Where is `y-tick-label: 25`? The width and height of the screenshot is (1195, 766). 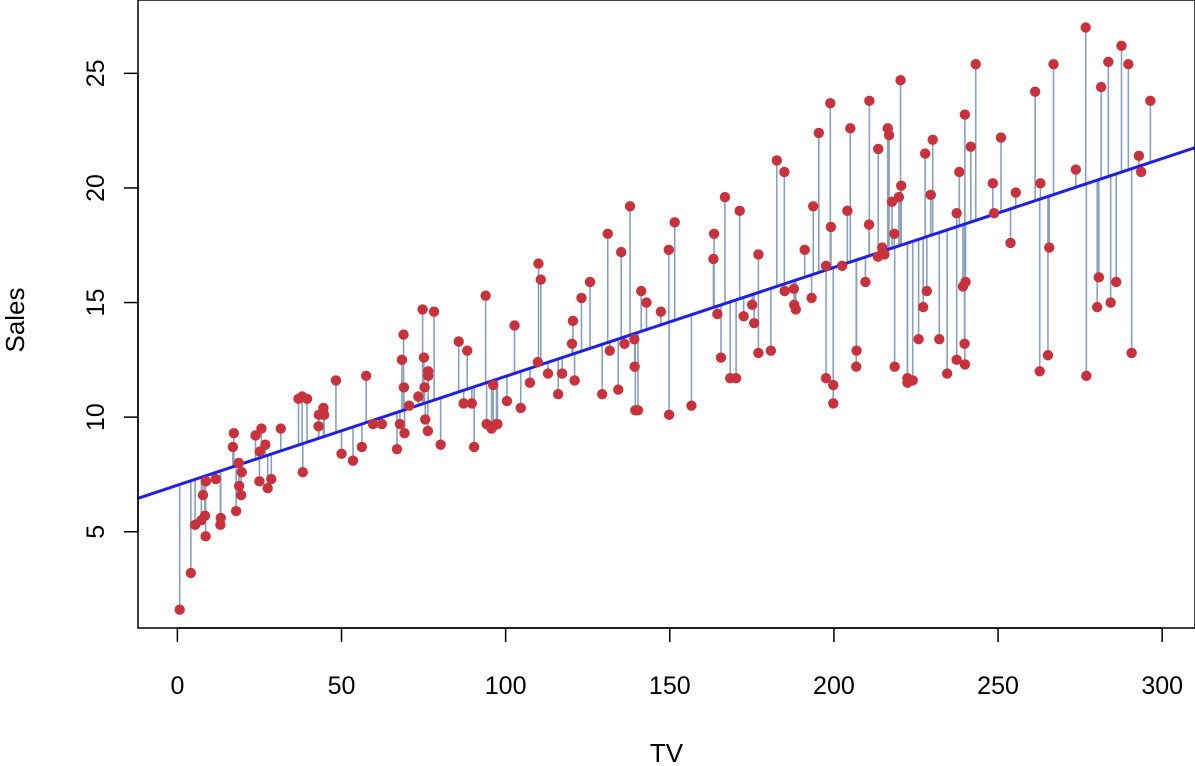
y-tick-label: 25 is located at coordinates (96, 73).